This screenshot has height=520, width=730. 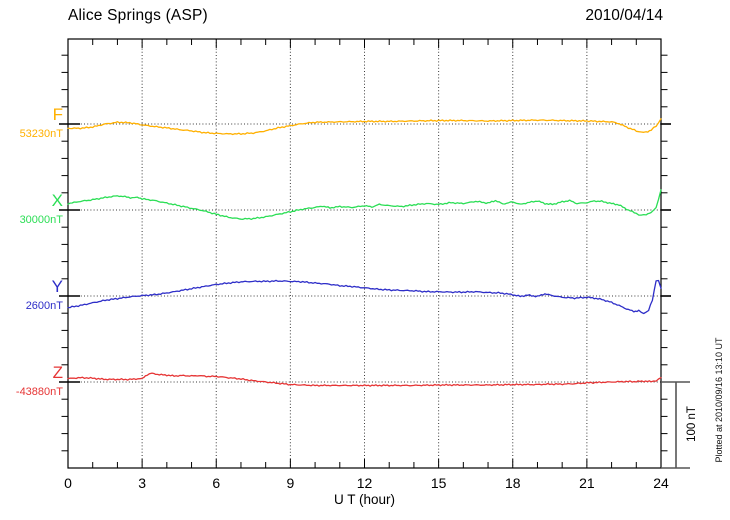 I want to click on x-axis-title: U T (hour), so click(x=364, y=499).